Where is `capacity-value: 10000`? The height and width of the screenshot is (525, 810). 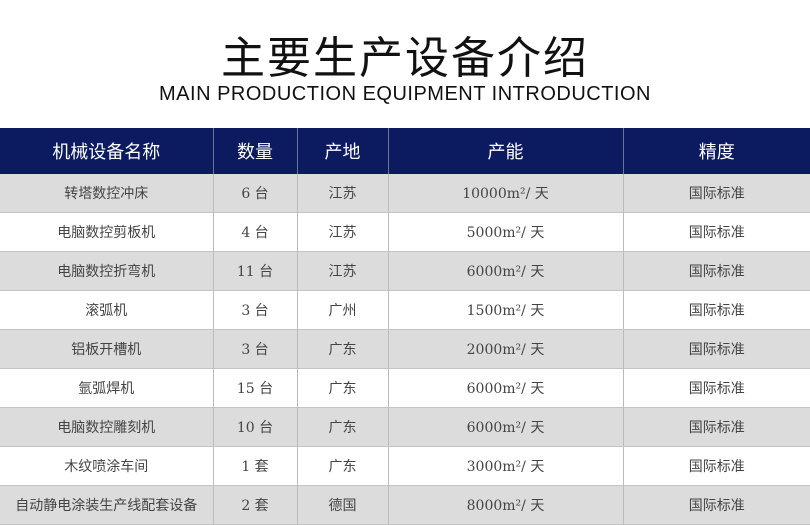
capacity-value: 10000 is located at coordinates (484, 194).